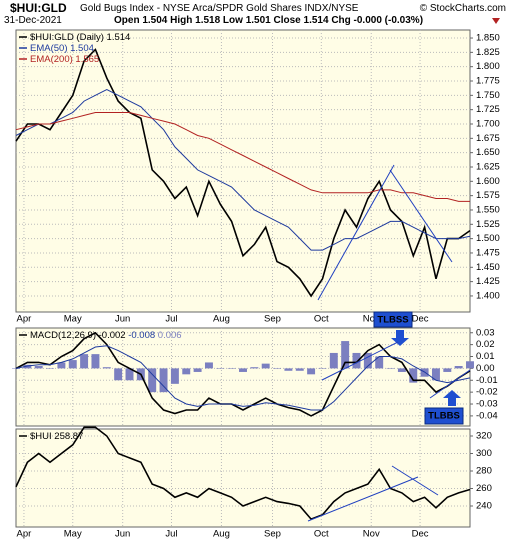 This screenshot has height=540, width=520. What do you see at coordinates (487, 380) in the screenshot?
I see `y-tick-label: -0.01` at bounding box center [487, 380].